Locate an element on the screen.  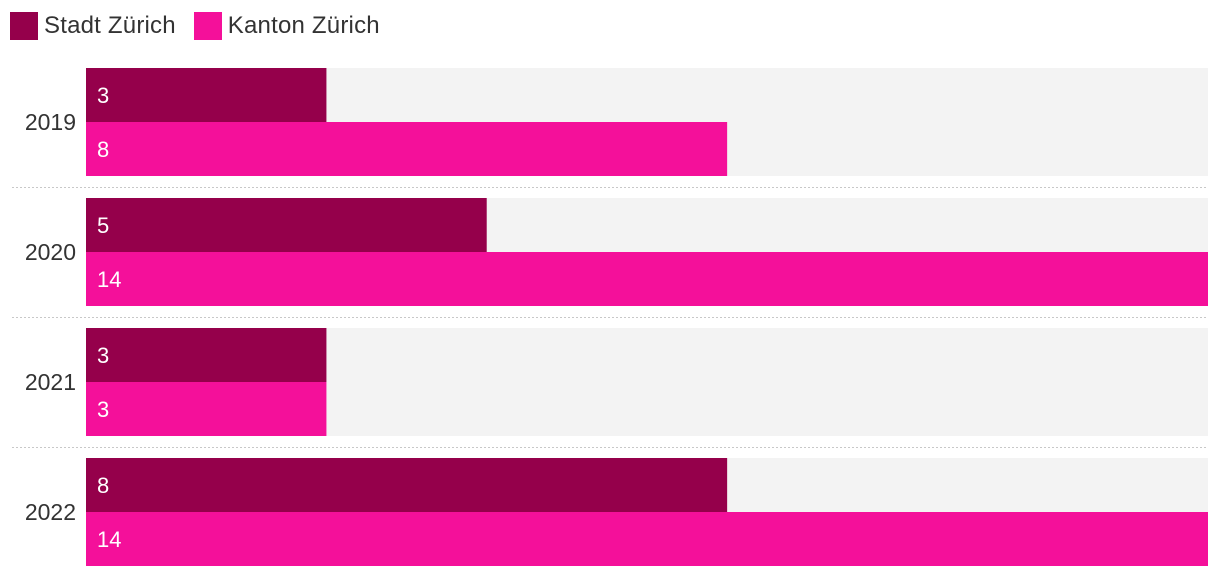
bar-kanton-2019 is located at coordinates (407, 149).